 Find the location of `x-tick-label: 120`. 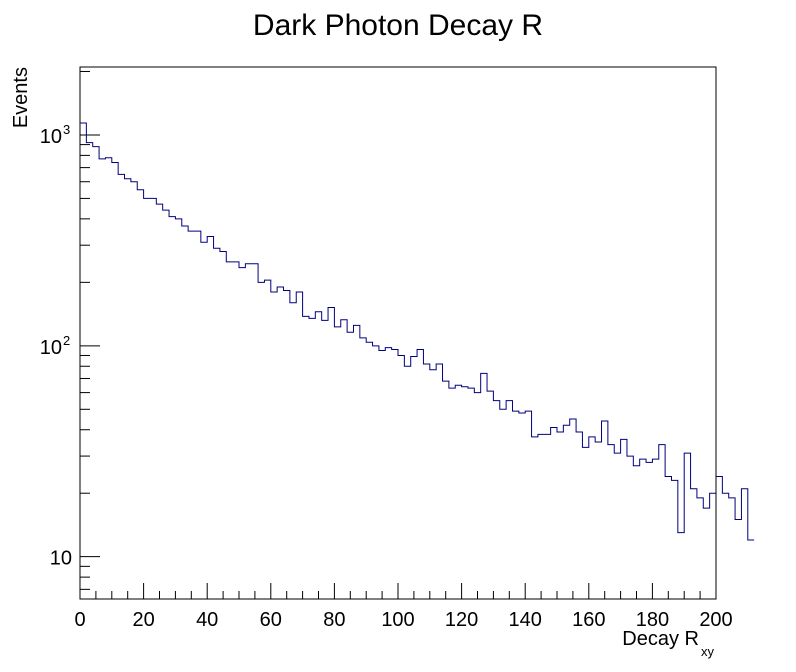

x-tick-label: 120 is located at coordinates (461, 620).